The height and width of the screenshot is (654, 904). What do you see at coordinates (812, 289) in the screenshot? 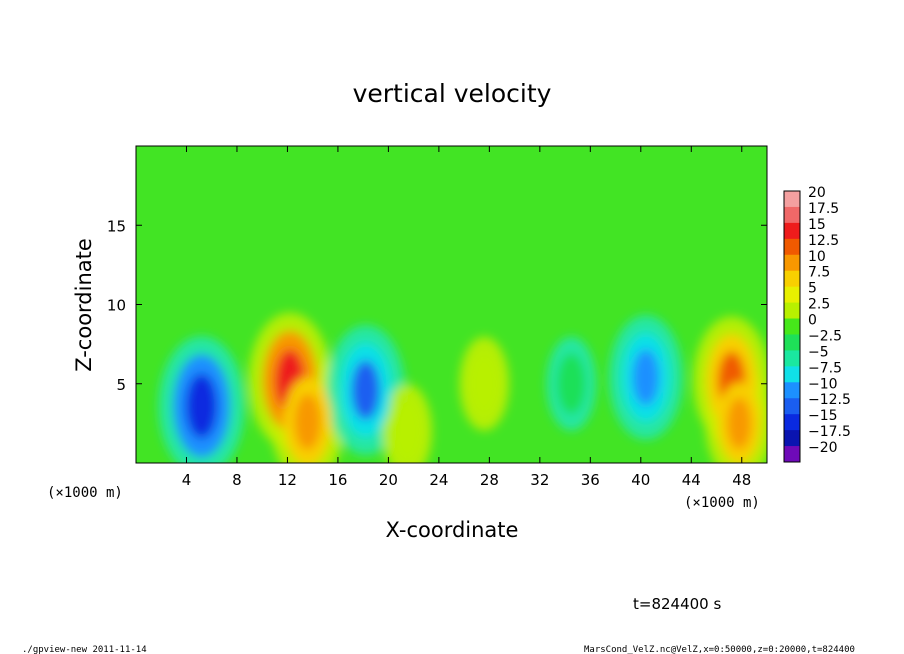
I see `colorbar-tick-label: 5` at bounding box center [812, 289].